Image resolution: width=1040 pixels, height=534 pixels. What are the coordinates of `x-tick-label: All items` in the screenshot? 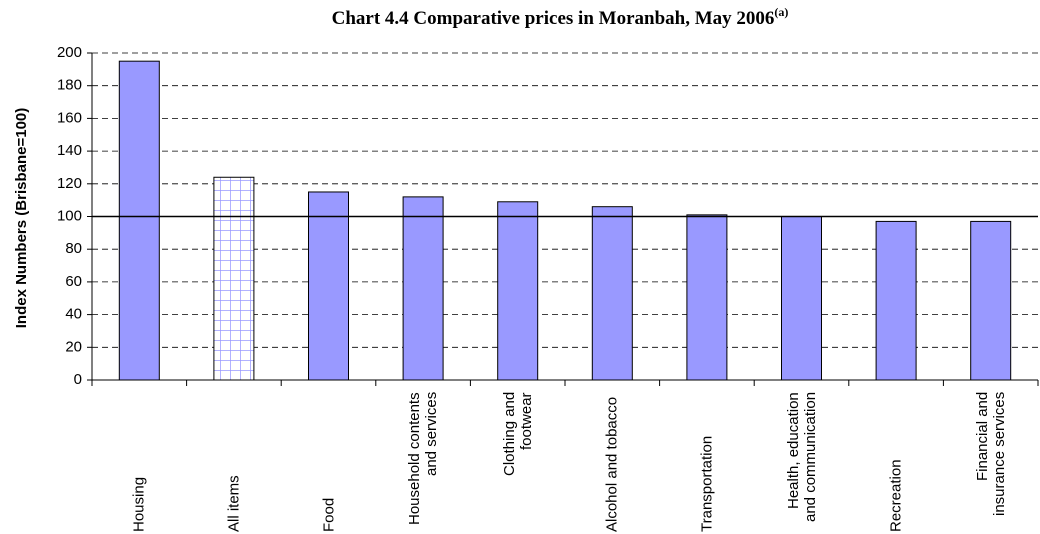 It's located at (234, 462).